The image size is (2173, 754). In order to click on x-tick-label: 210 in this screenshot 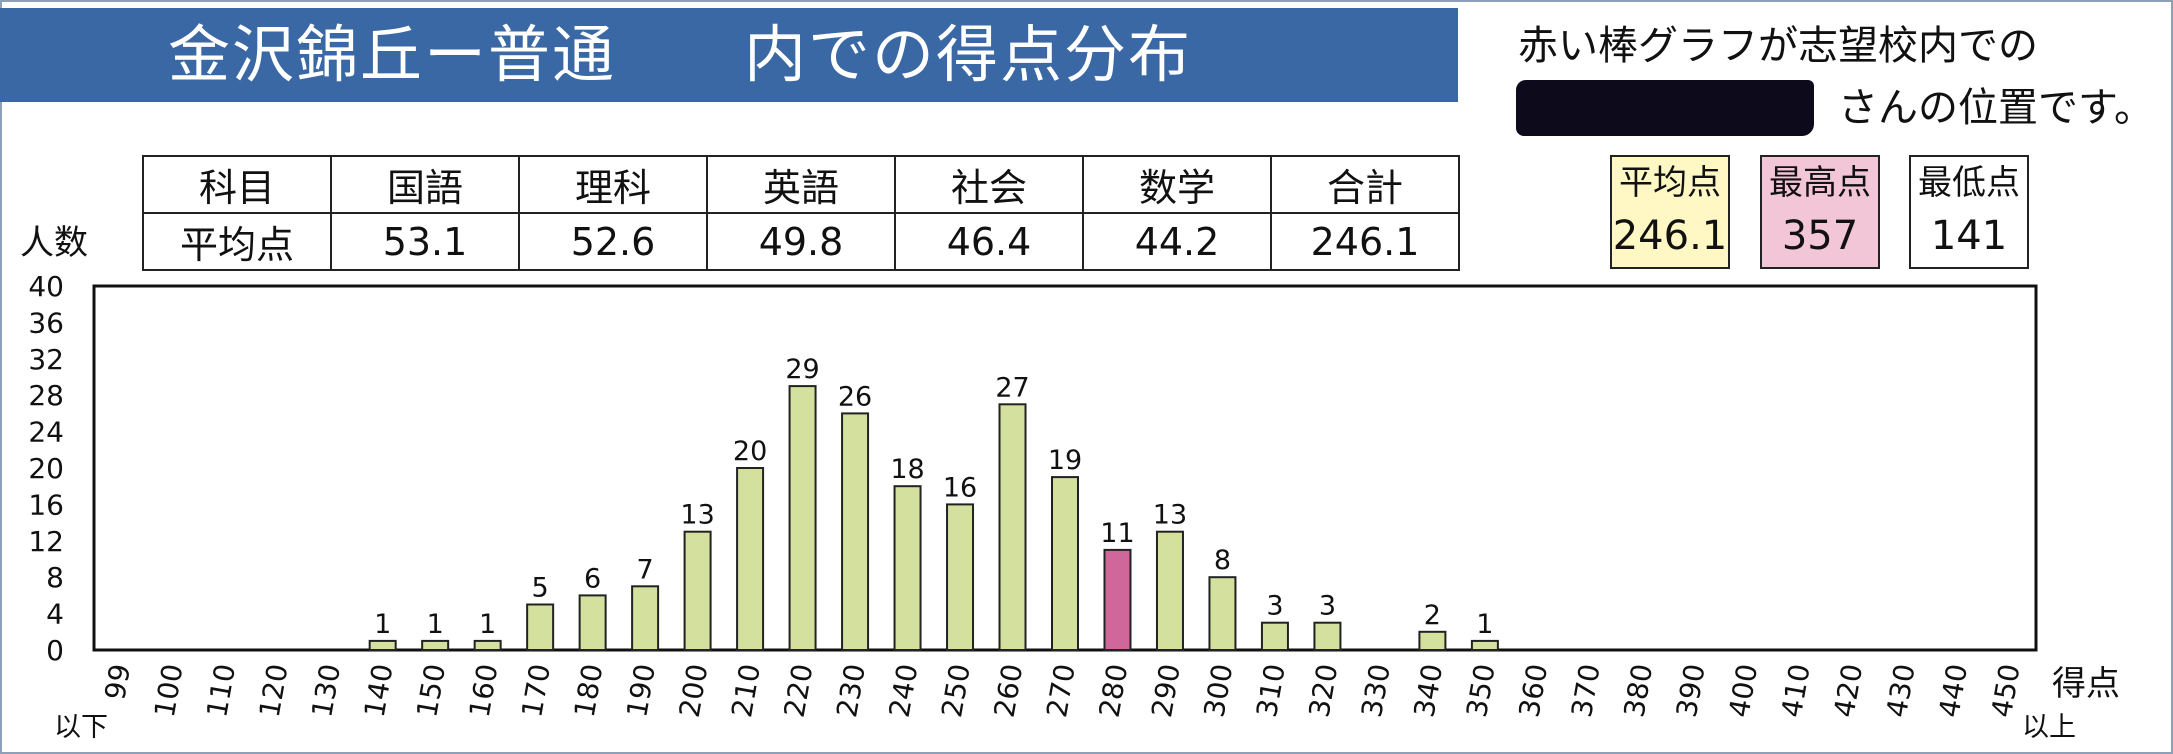, I will do `click(746, 690)`.